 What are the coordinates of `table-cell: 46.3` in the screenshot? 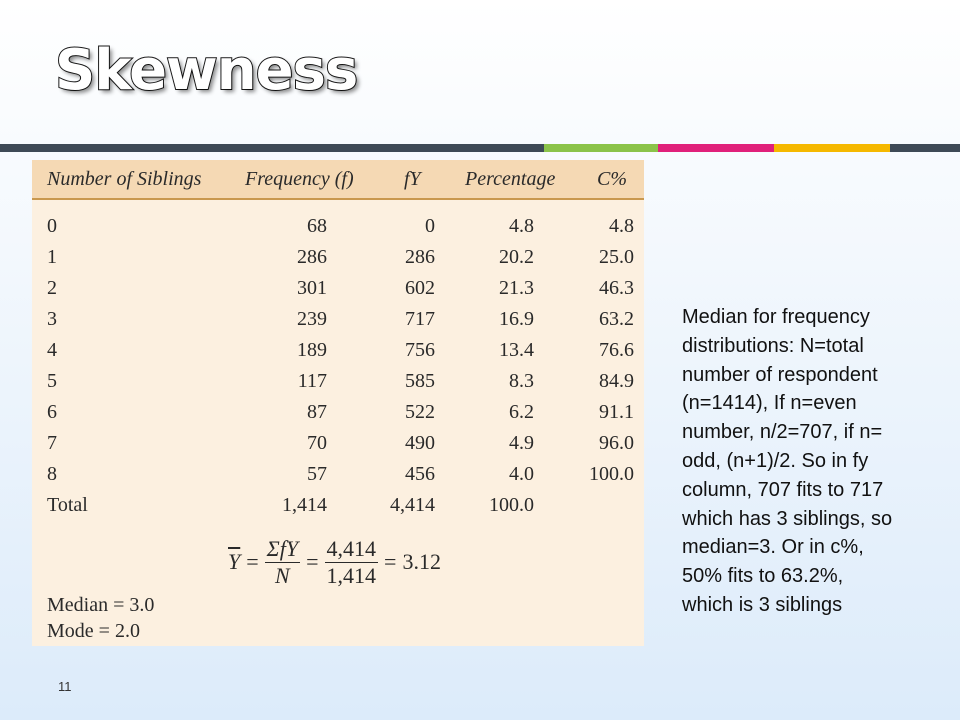 It's located at (616, 288).